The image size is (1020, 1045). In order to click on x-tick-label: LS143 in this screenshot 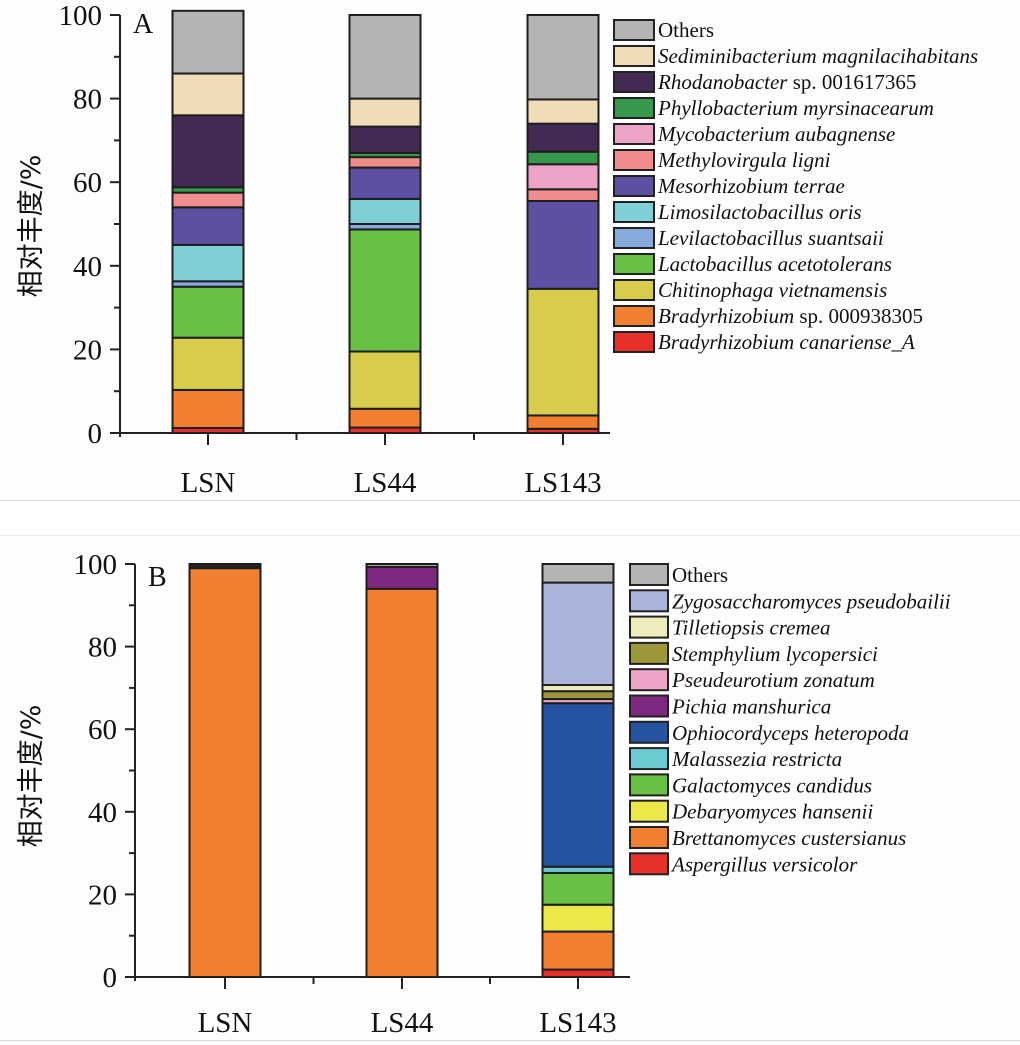, I will do `click(577, 1023)`.